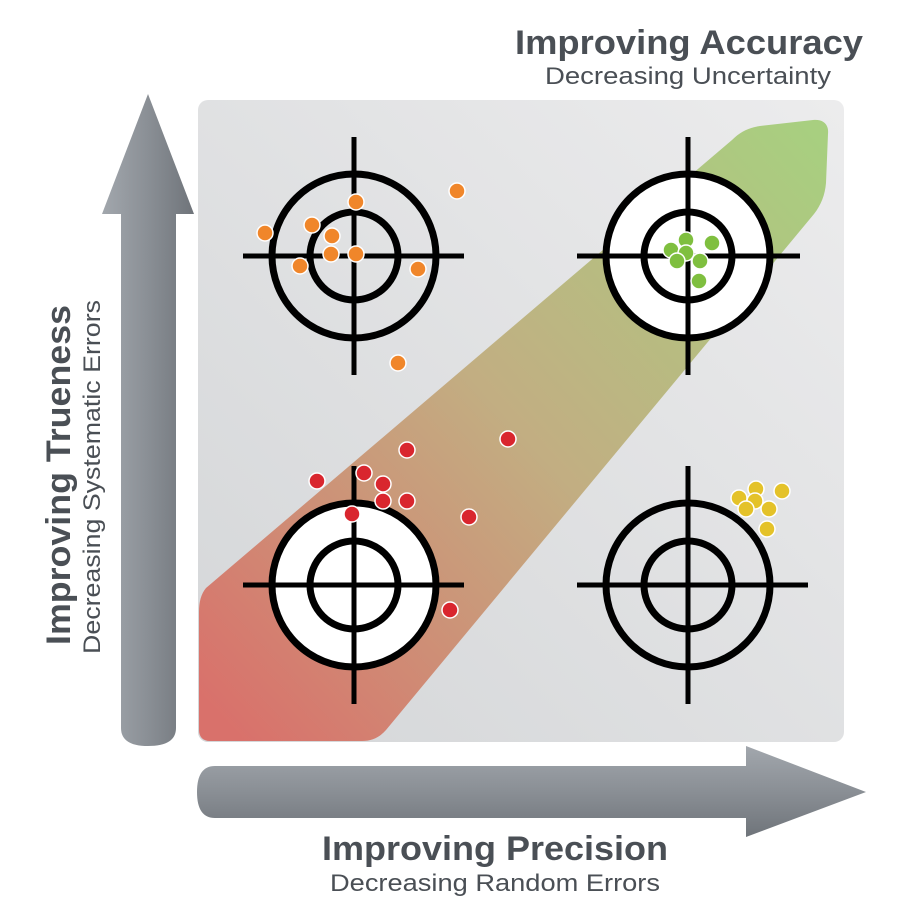 The height and width of the screenshot is (908, 902). I want to click on target-top-left, so click(354, 256).